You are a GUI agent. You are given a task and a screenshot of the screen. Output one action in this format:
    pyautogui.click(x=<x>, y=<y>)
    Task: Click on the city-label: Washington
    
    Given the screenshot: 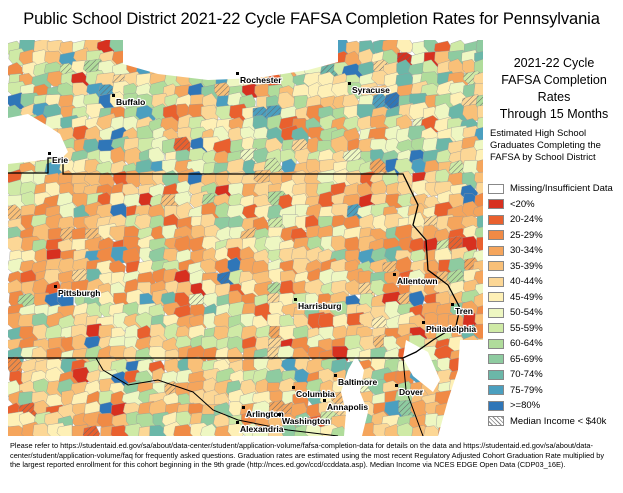 What is the action you would take?
    pyautogui.click(x=306, y=421)
    